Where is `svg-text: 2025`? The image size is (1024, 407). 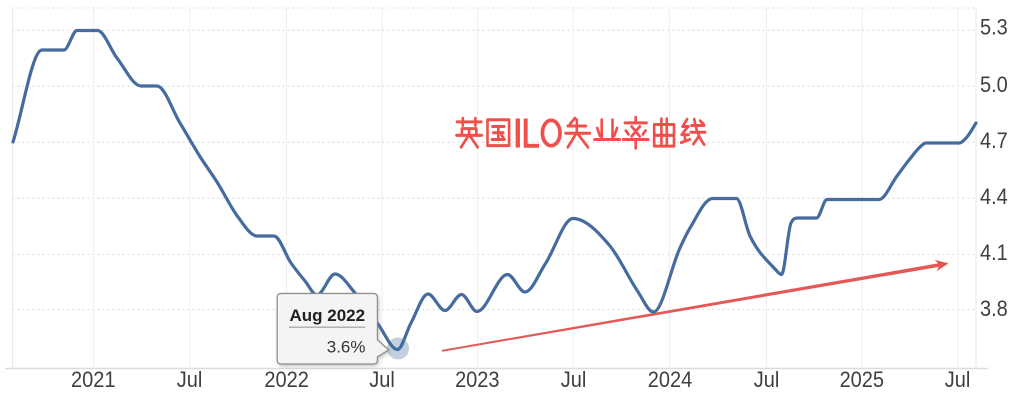
svg-text: 2025 is located at coordinates (862, 380).